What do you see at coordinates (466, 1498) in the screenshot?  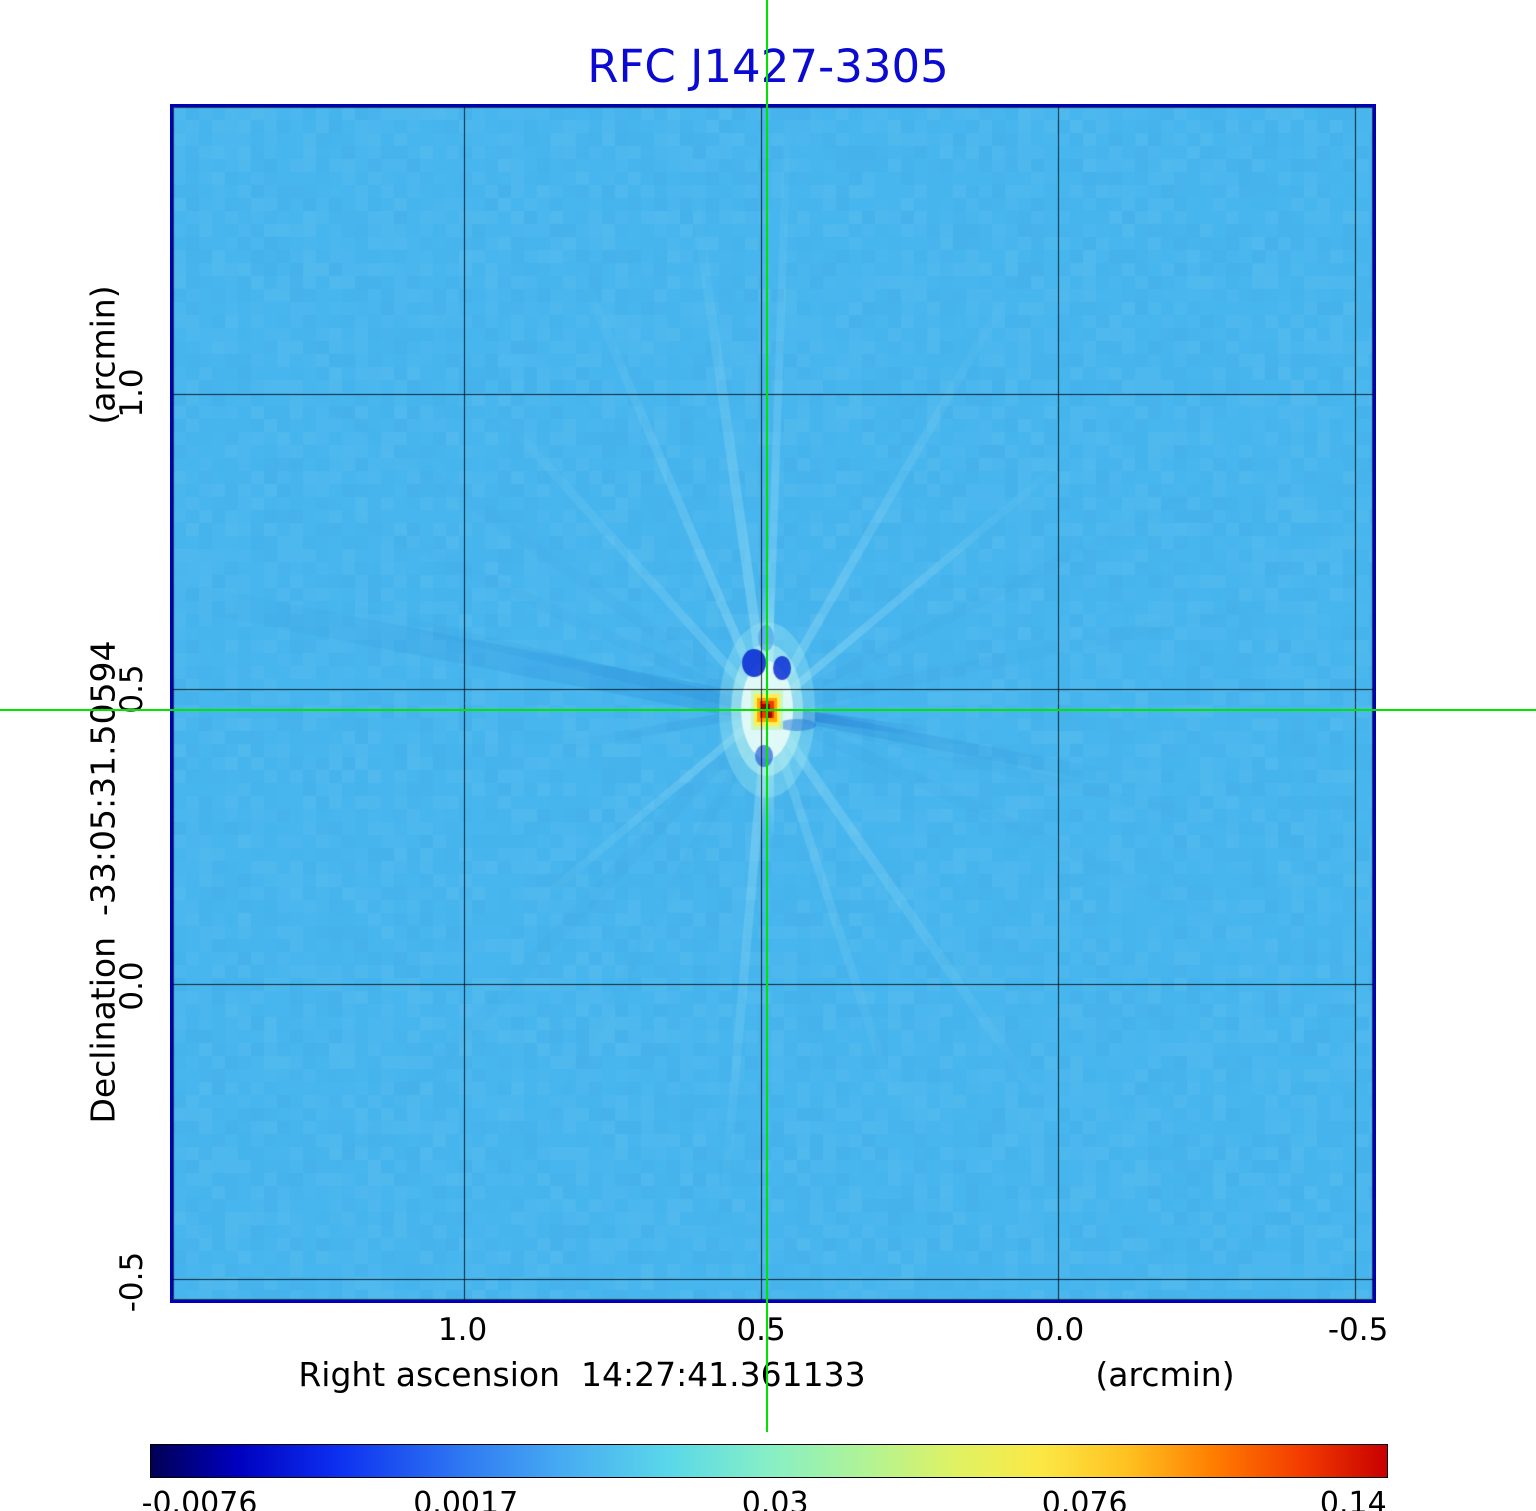 I see `colorbar-tick-label-2: 0.0017` at bounding box center [466, 1498].